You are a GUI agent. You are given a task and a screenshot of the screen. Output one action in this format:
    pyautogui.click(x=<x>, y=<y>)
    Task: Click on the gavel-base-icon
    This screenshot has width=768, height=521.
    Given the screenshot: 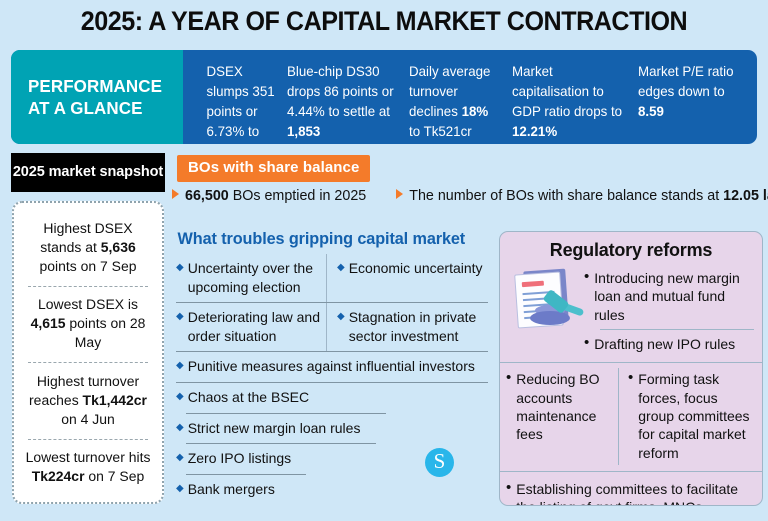 What is the action you would take?
    pyautogui.click(x=550, y=318)
    